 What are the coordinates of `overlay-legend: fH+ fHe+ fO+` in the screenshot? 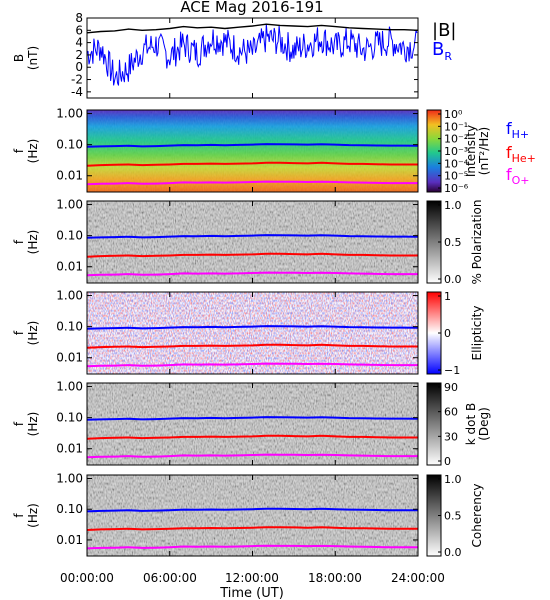 It's located at (521, 153).